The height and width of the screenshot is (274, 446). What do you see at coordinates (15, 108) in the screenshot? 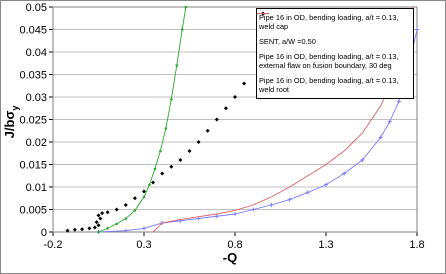
I see `y-label-sub: y` at bounding box center [15, 108].